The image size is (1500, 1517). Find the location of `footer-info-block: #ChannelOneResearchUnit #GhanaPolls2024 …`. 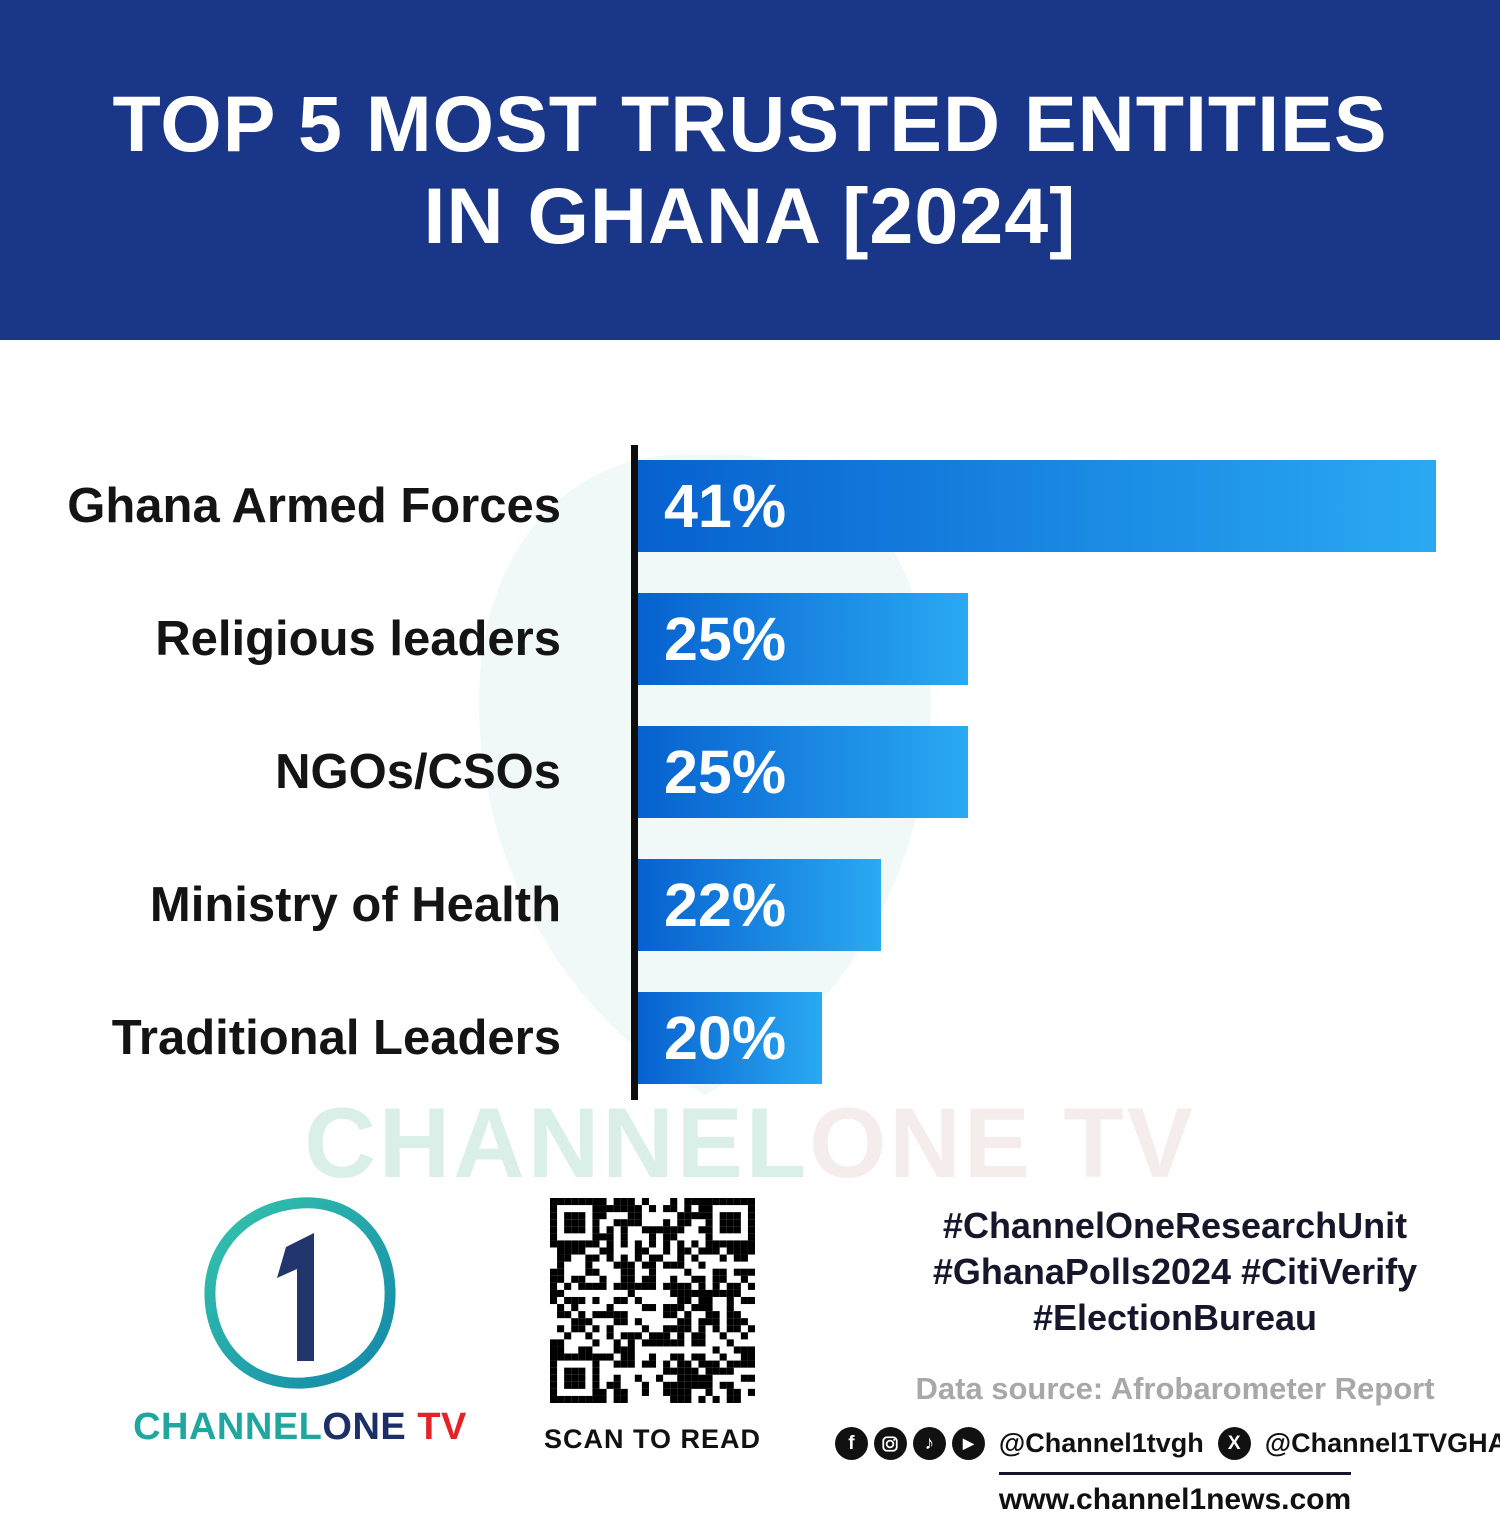

footer-info-block: #ChannelOneResearchUnit #GhanaPolls2024 … is located at coordinates (1167, 1360).